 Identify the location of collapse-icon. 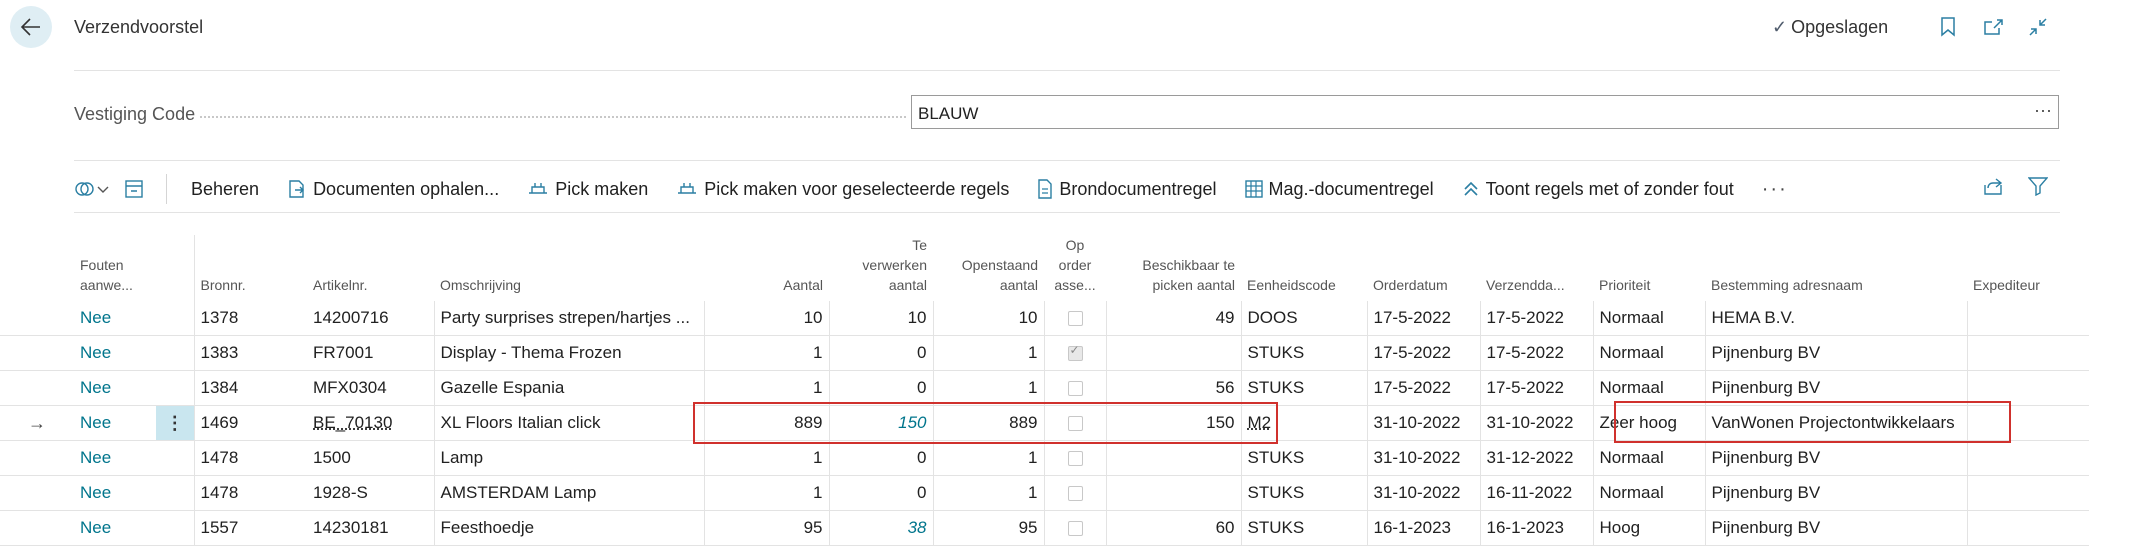
(2038, 27).